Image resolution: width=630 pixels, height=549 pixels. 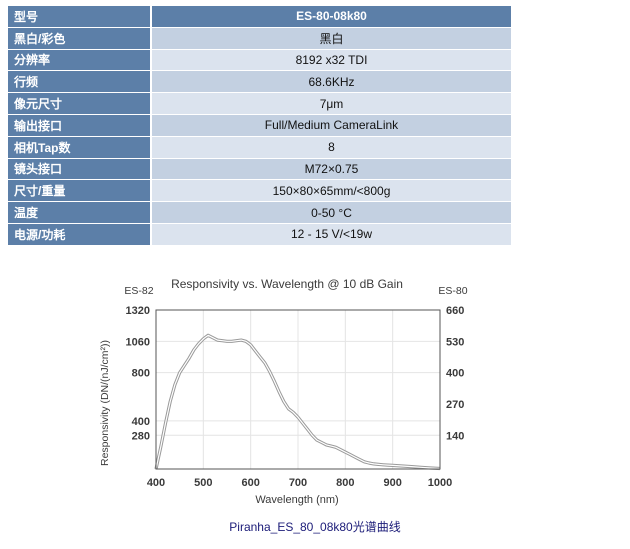 What do you see at coordinates (455, 436) in the screenshot?
I see `y2-tick-label: 140` at bounding box center [455, 436].